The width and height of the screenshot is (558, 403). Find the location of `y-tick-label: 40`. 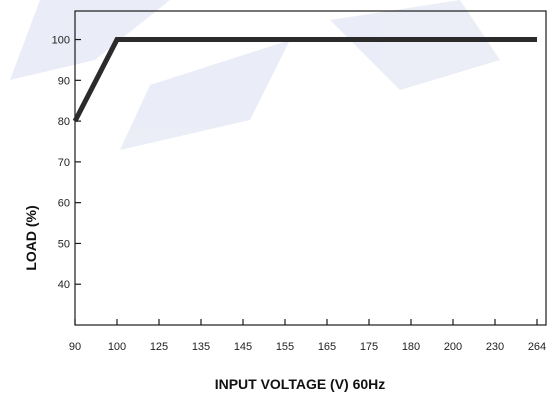

y-tick-label: 40 is located at coordinates (64, 285).